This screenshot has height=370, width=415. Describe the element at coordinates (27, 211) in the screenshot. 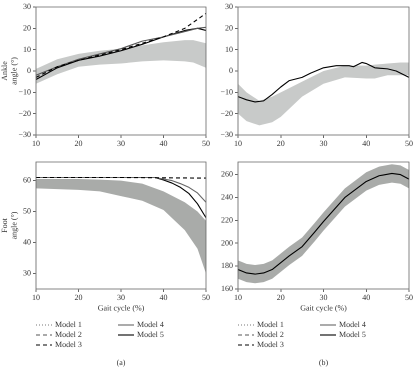

I see `y-tick-label: 50` at that location.